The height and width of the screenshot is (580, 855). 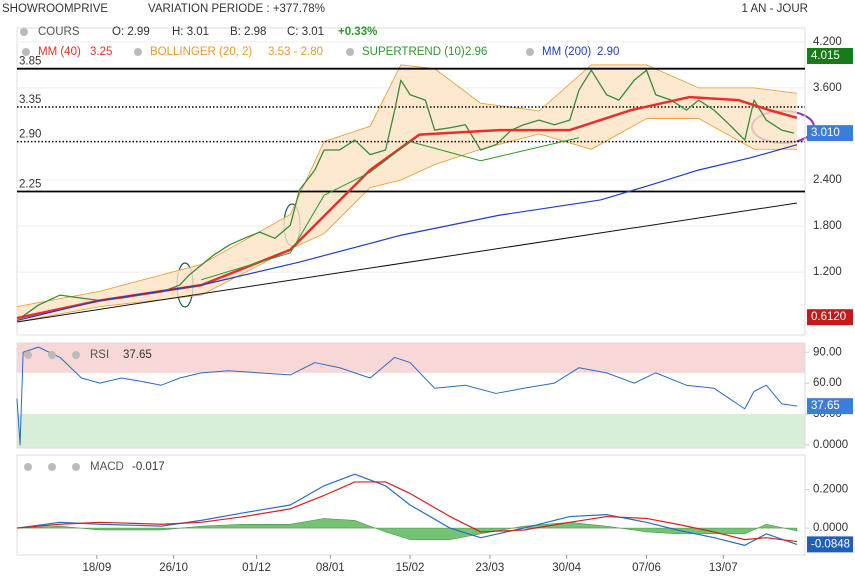 I want to click on indicator-value: -0.017, so click(x=148, y=467).